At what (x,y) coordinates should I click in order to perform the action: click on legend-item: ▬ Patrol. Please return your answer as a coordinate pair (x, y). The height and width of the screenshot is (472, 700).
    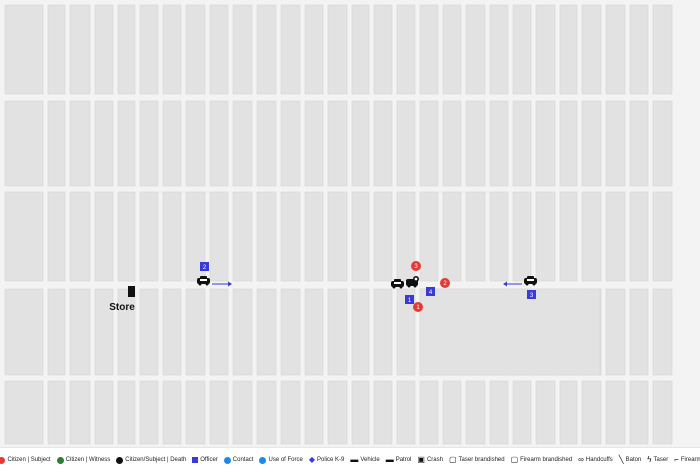
    Looking at the image, I should click on (399, 460).